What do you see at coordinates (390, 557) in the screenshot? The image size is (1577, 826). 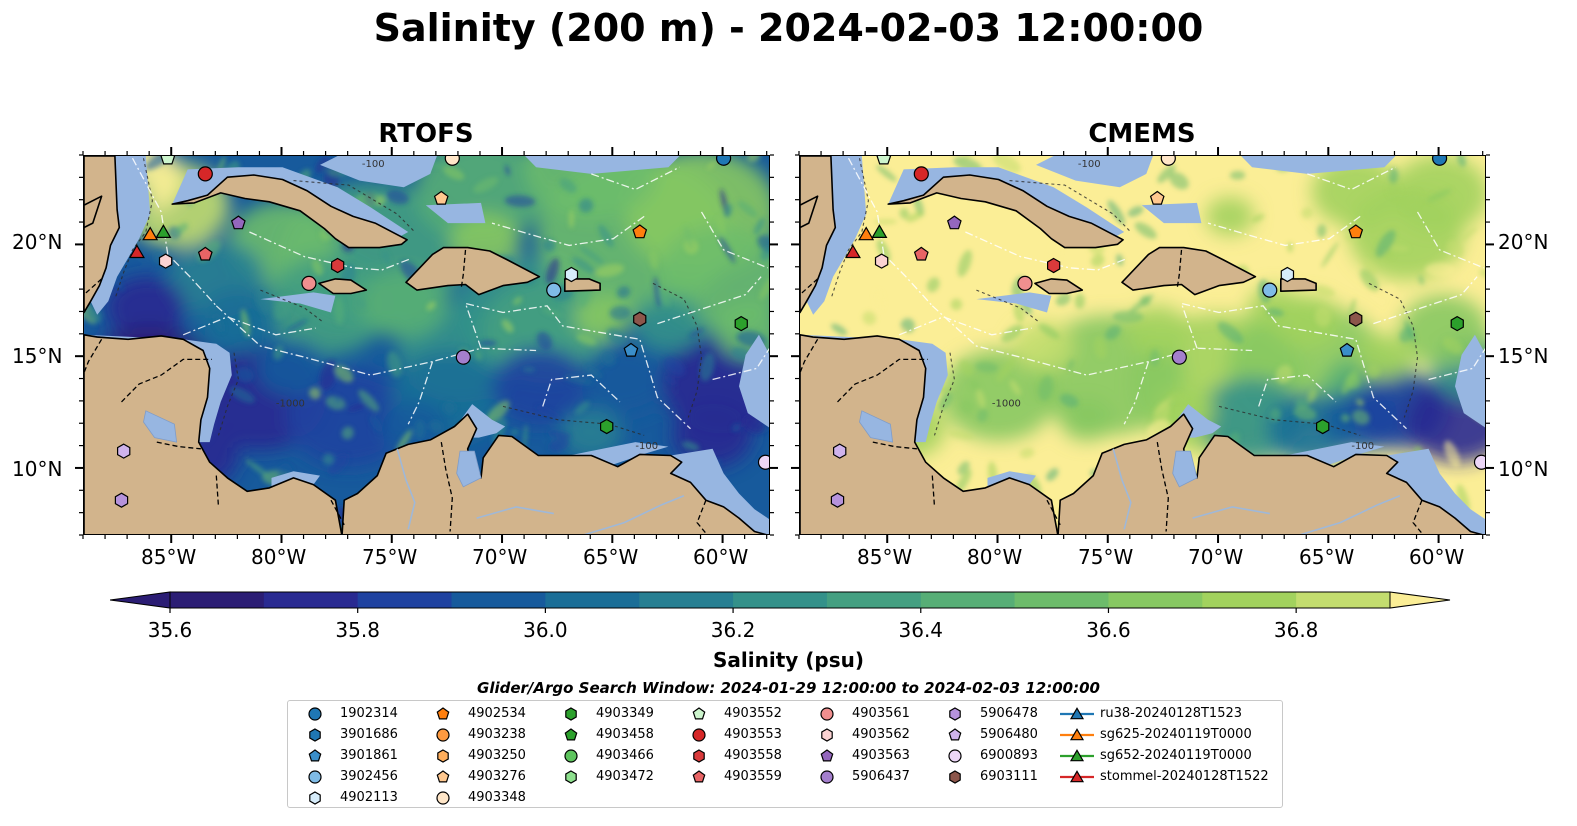 I see `lon-label-75w: 75°W` at bounding box center [390, 557].